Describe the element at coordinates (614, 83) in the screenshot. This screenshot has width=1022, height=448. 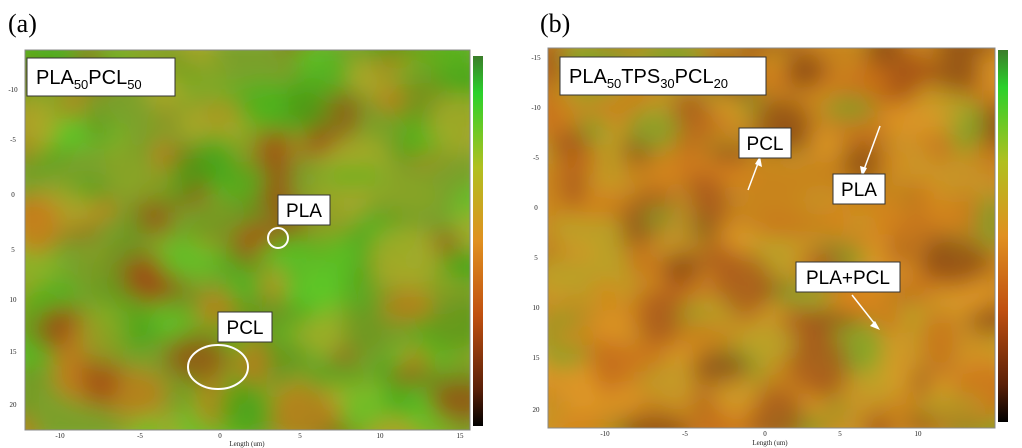
I see `subscript: 50` at that location.